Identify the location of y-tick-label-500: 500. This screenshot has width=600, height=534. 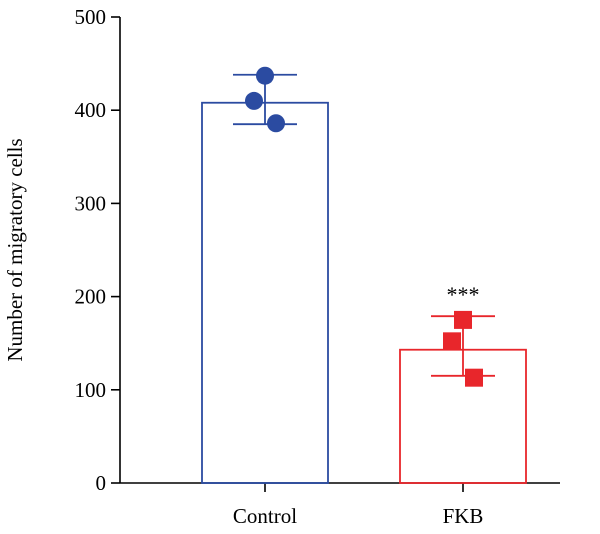
(91, 17).